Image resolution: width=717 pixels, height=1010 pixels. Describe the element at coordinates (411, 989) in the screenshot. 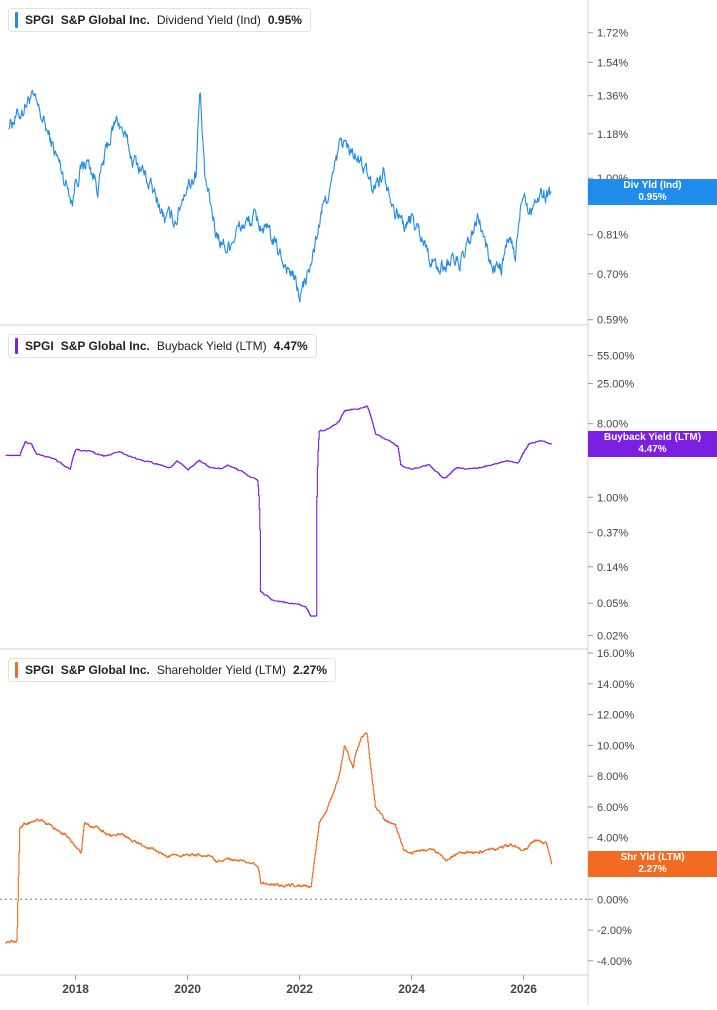

I see `x-tick-label: 2024` at that location.